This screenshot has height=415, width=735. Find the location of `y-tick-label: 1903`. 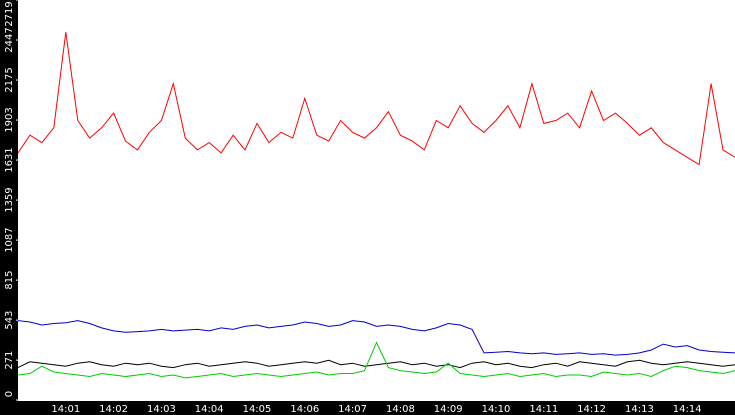

y-tick-label: 1903 is located at coordinates (9, 119).